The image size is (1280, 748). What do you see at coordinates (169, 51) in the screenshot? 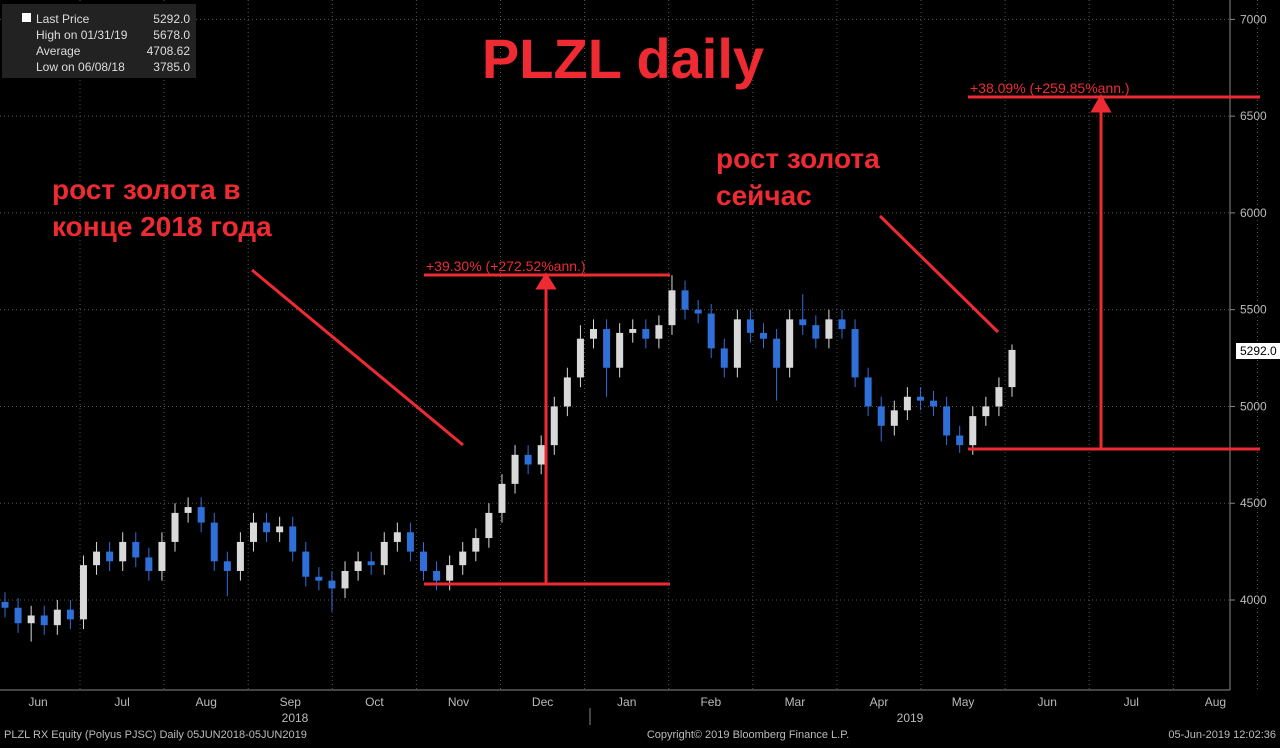
I see `legend-value: 4708.62` at bounding box center [169, 51].